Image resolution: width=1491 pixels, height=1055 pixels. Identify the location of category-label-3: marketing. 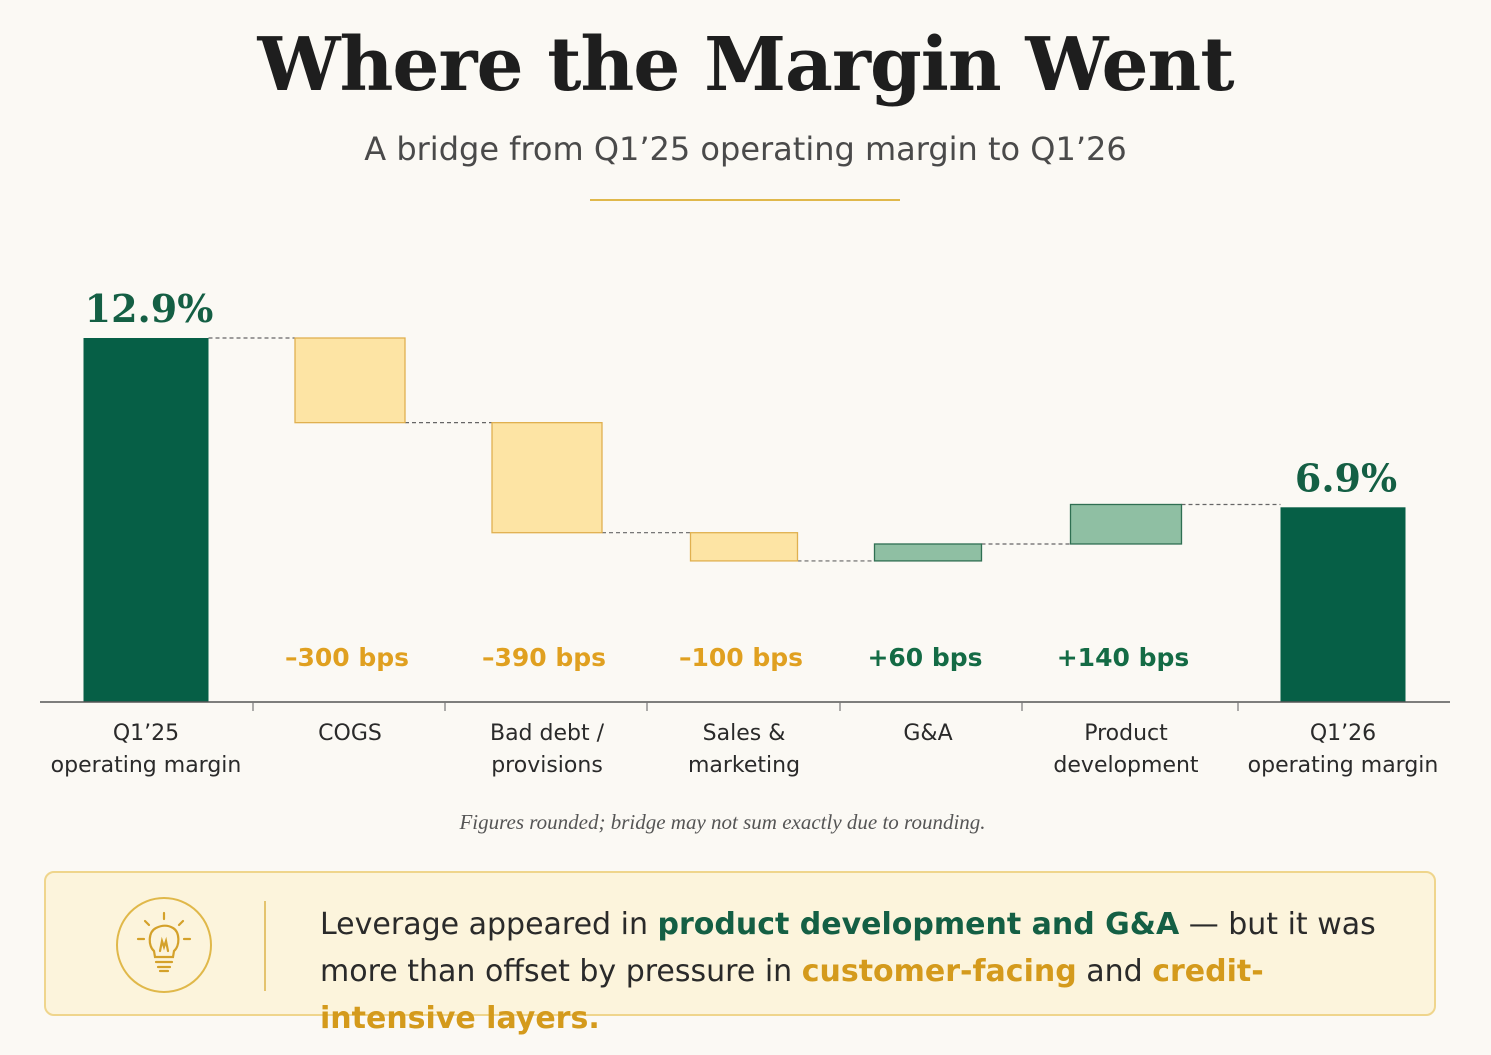
(744, 765).